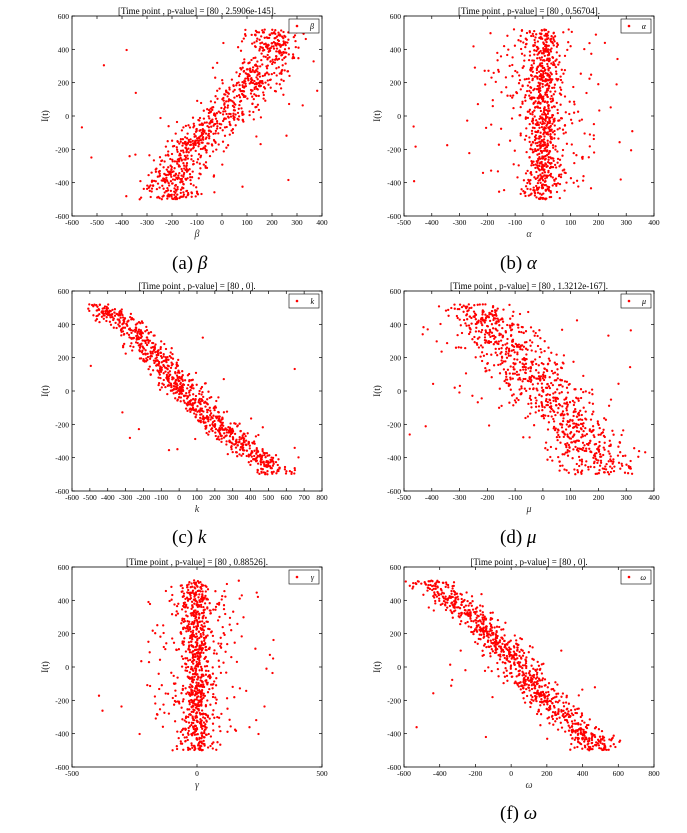 The width and height of the screenshot is (687, 833). Describe the element at coordinates (396, 83) in the screenshot. I see `y-tick-label: 200` at that location.